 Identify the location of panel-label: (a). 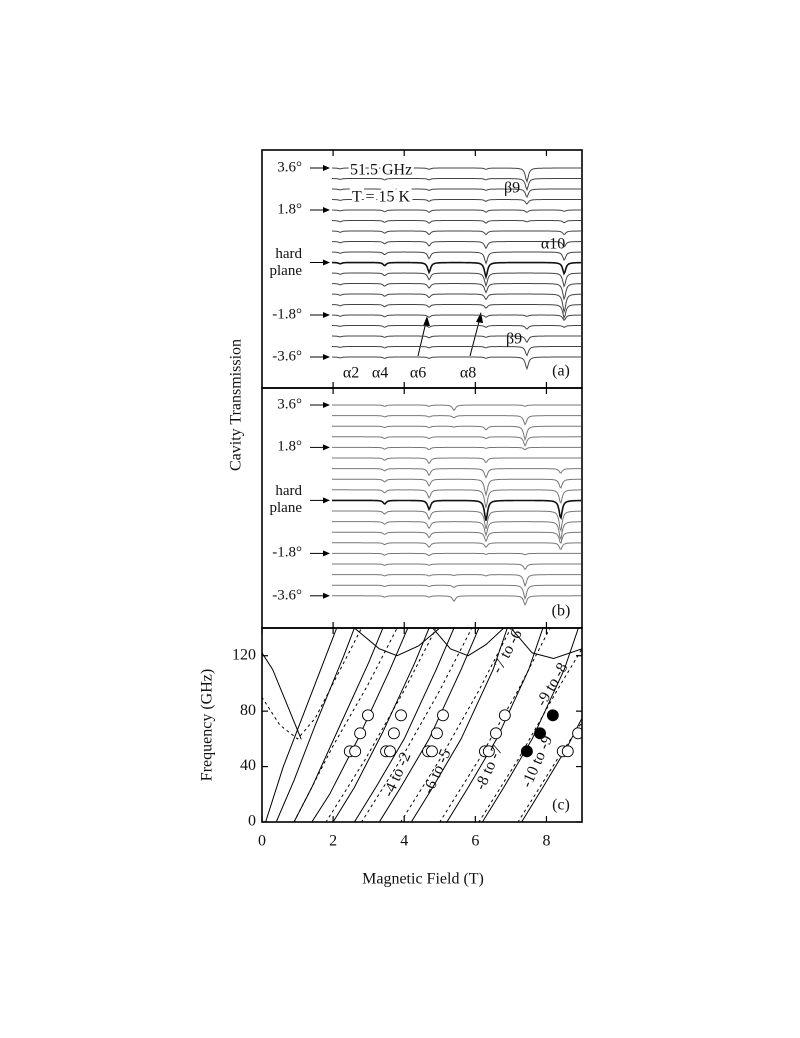
(561, 371).